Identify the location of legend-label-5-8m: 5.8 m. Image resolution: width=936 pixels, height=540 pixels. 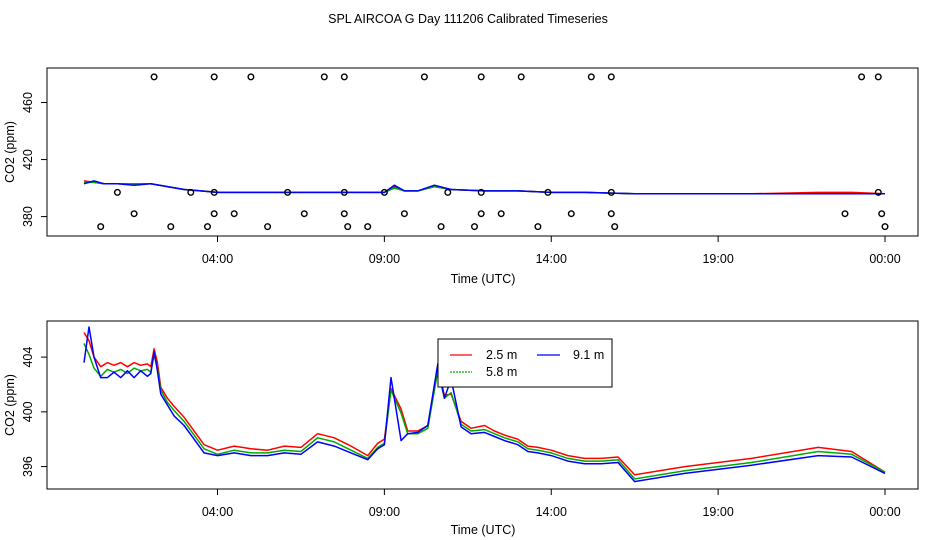
(501, 372).